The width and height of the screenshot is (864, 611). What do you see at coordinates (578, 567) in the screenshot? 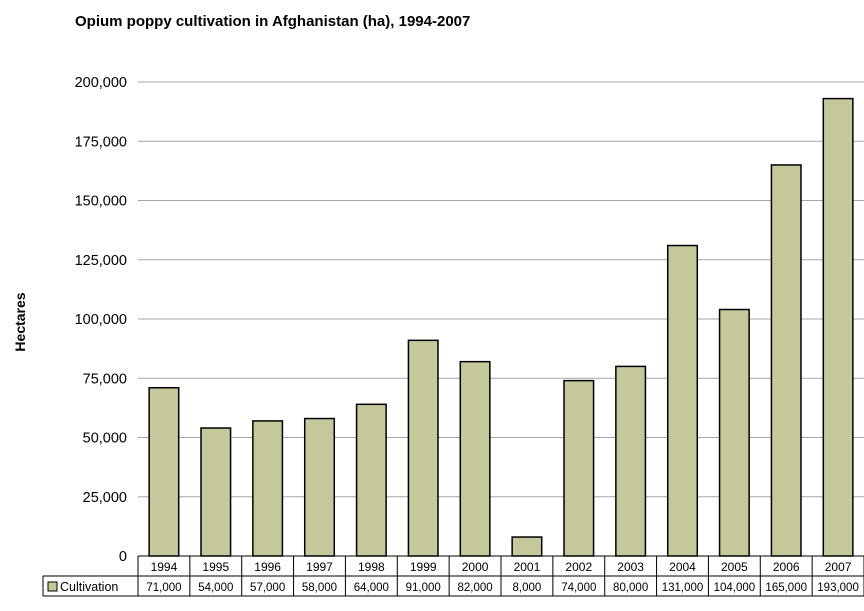
I see `x-tick-label: 2002` at bounding box center [578, 567].